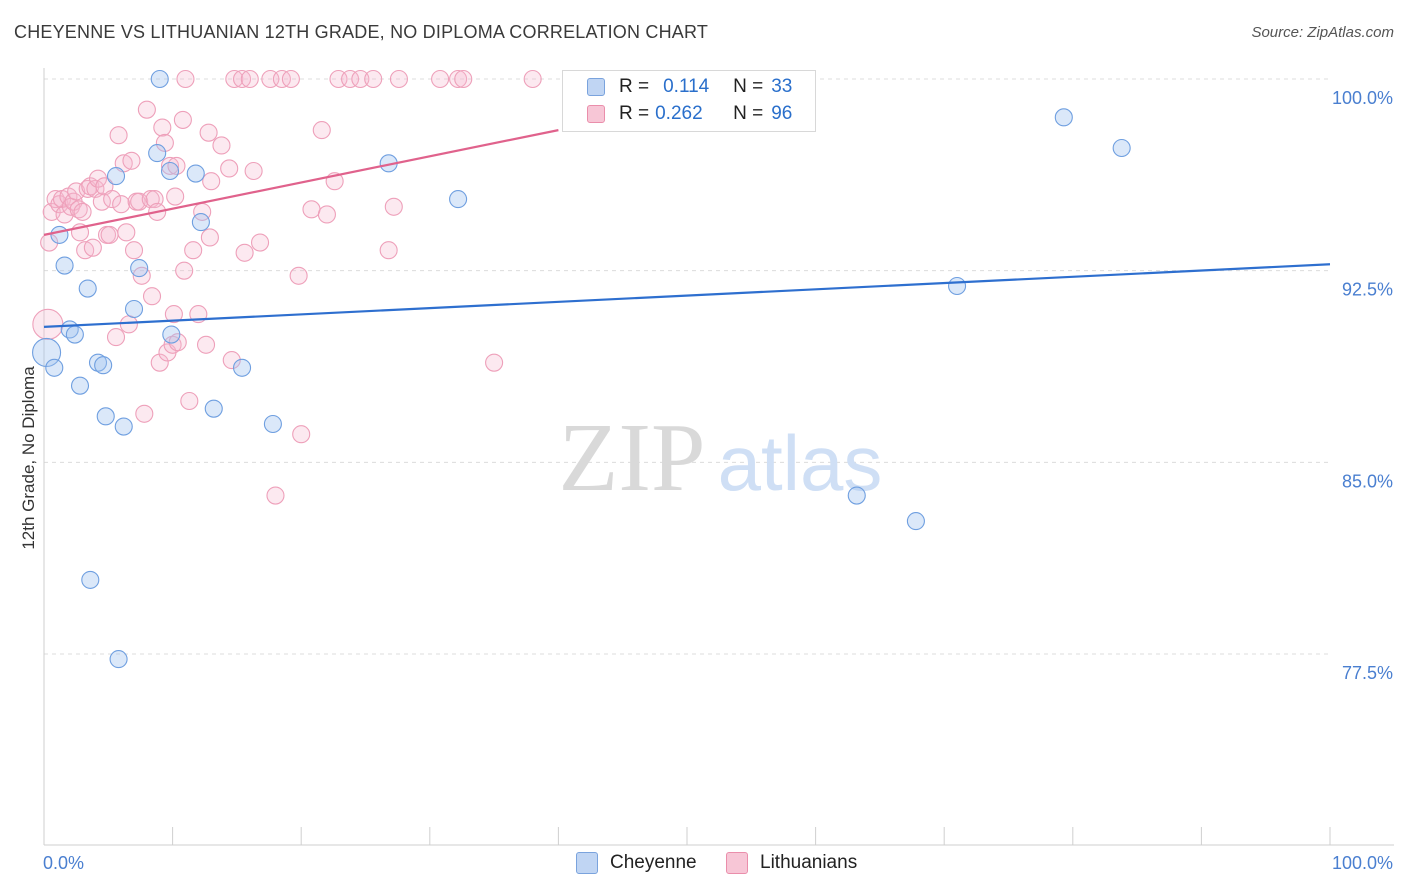 Image resolution: width=1406 pixels, height=892 pixels. I want to click on legend-item-cheyenne: Cheyenne, so click(636, 863).